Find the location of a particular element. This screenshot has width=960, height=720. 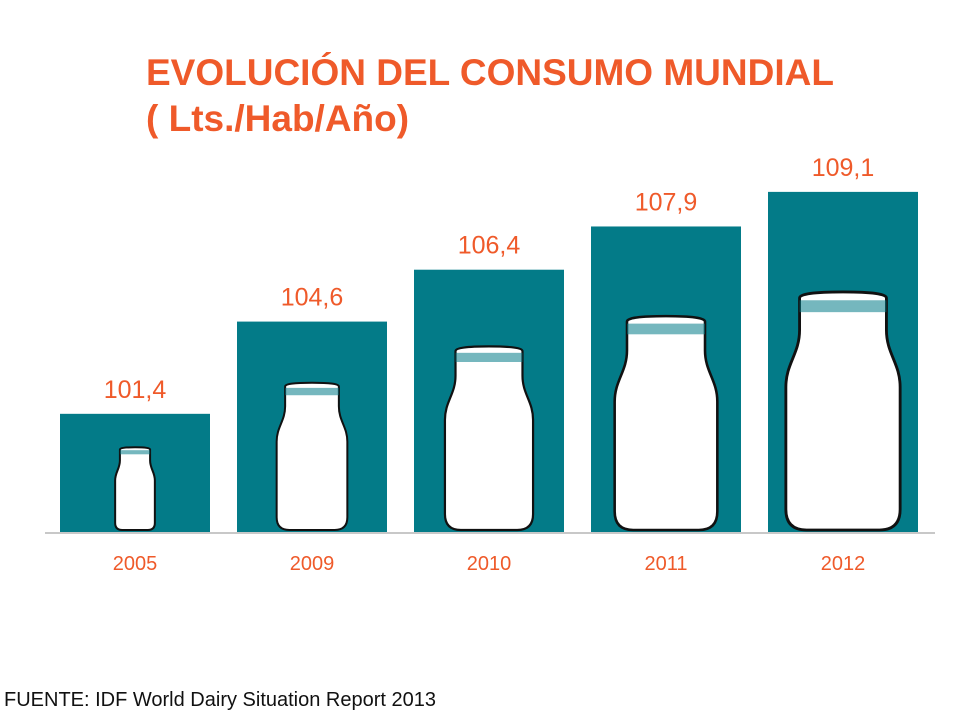

category-label: 2011 is located at coordinates (665, 564).